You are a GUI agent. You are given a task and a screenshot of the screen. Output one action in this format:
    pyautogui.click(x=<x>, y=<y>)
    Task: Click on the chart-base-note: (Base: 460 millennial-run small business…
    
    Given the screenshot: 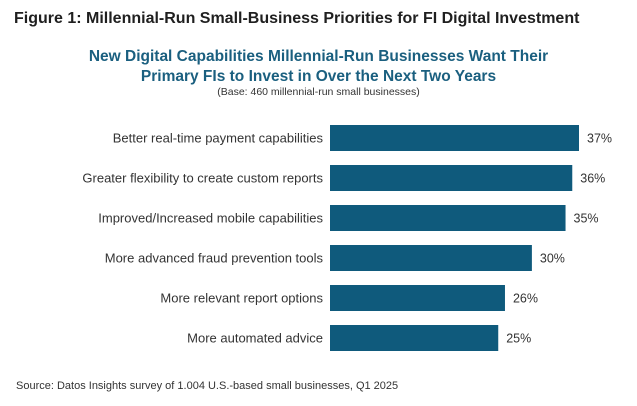 What is the action you would take?
    pyautogui.click(x=318, y=92)
    